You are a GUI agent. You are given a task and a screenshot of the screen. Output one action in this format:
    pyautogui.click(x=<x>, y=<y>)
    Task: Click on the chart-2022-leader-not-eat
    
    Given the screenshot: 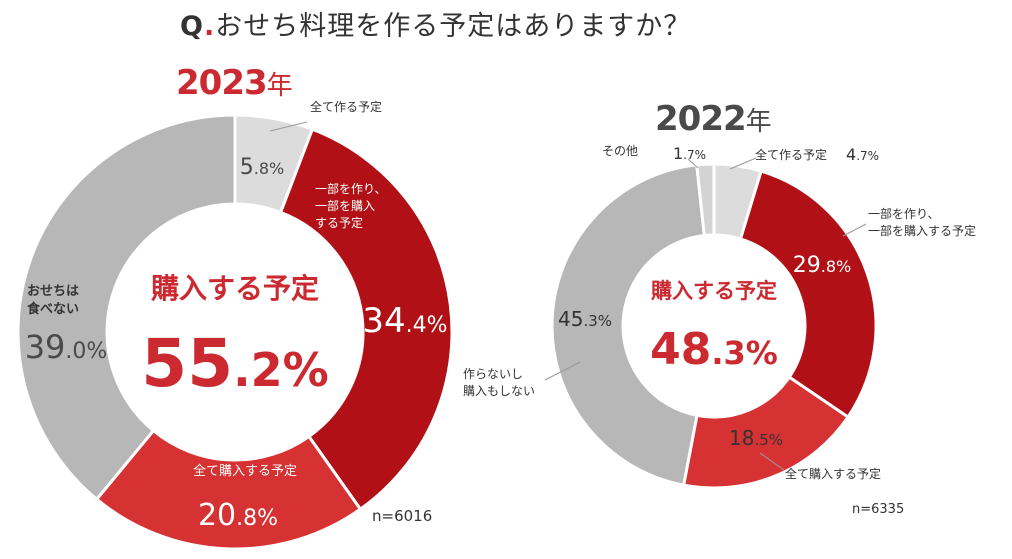 What is the action you would take?
    pyautogui.click(x=562, y=371)
    